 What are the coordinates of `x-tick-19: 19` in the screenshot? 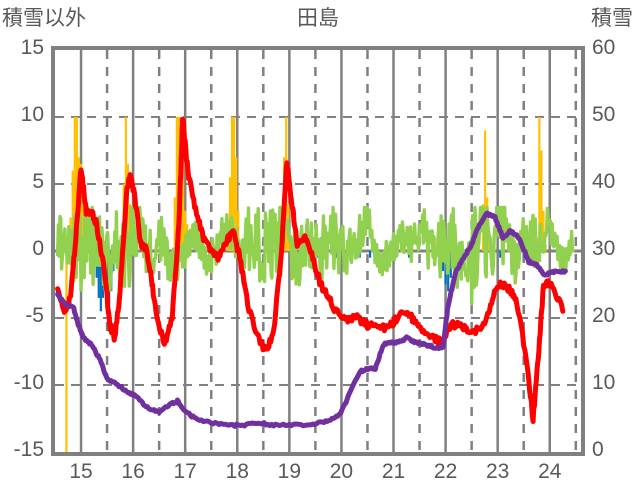 It's located at (289, 471).